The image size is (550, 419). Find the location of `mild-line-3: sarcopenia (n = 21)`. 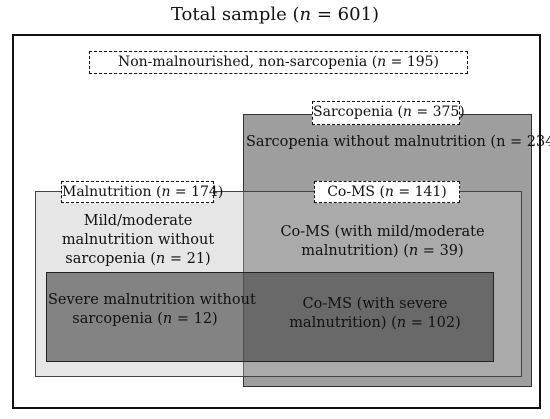

mild-line-3: sarcopenia (n = 21) is located at coordinates (138, 259).